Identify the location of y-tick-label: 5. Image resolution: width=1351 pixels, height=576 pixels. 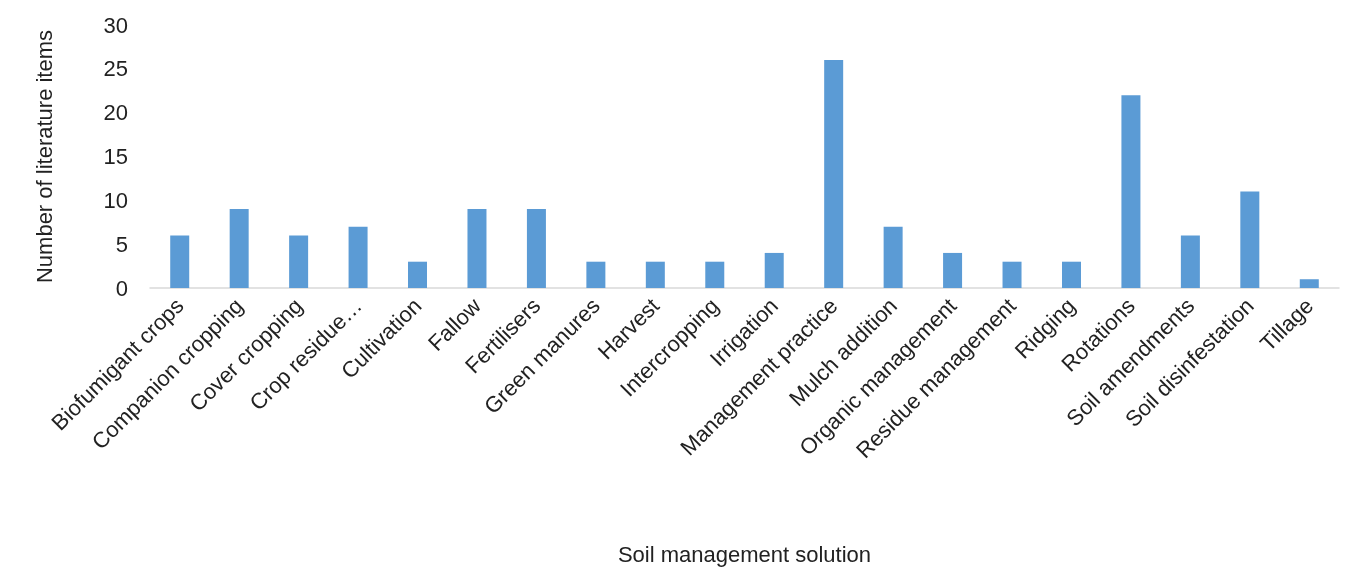
(121, 244).